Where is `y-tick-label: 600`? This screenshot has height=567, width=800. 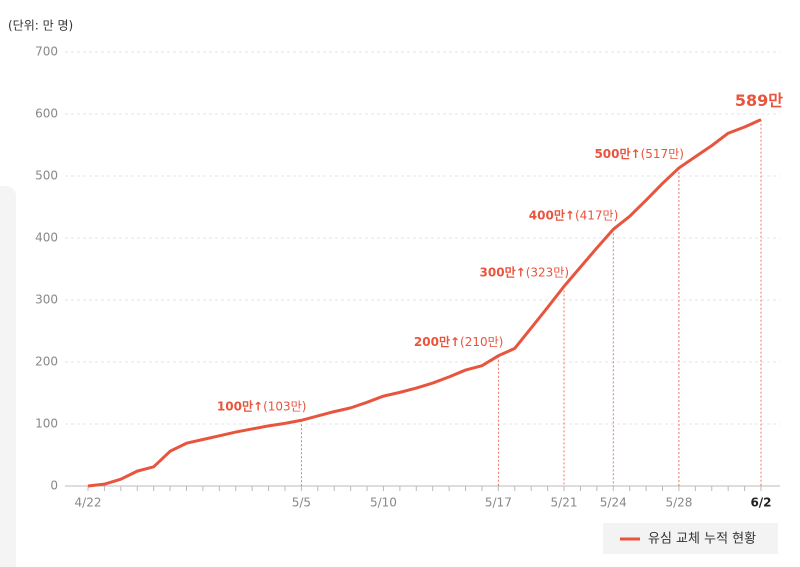
y-tick-label: 600 is located at coordinates (46, 114).